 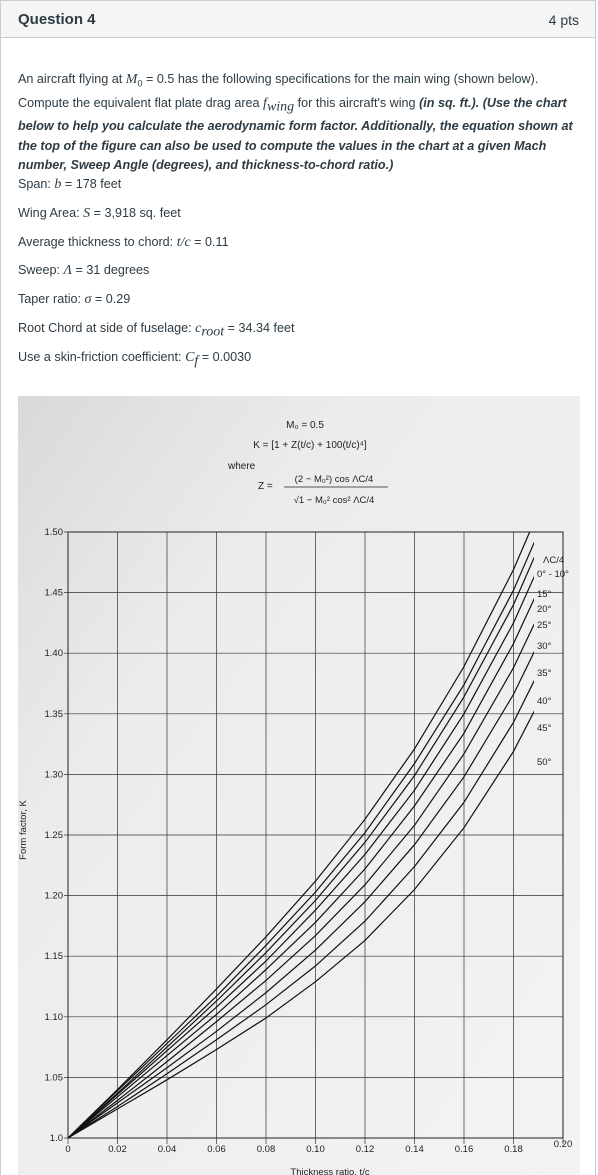 What do you see at coordinates (305, 425) in the screenshot?
I see `equation: M₀ = 0.5` at bounding box center [305, 425].